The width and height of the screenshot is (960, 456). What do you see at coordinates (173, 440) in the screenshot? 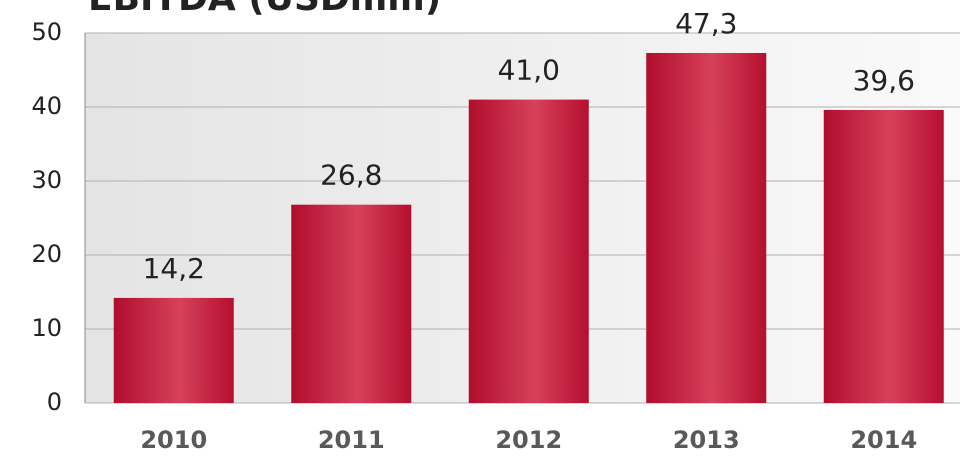
I see `x-tick-label: 2010` at bounding box center [173, 440].